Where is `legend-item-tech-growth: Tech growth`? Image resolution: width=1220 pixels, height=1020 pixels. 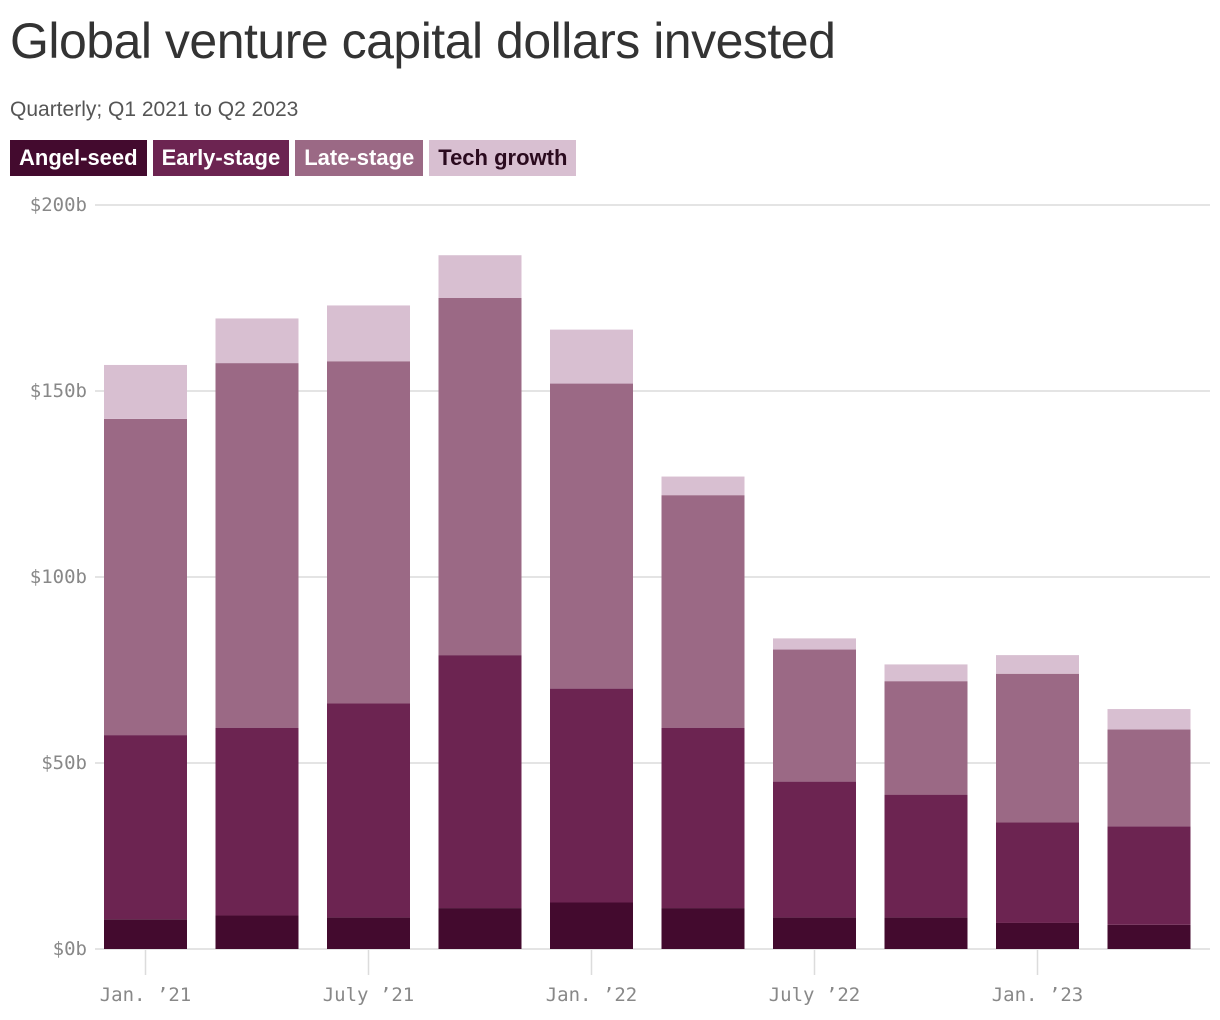 legend-item-tech-growth: Tech growth is located at coordinates (503, 158).